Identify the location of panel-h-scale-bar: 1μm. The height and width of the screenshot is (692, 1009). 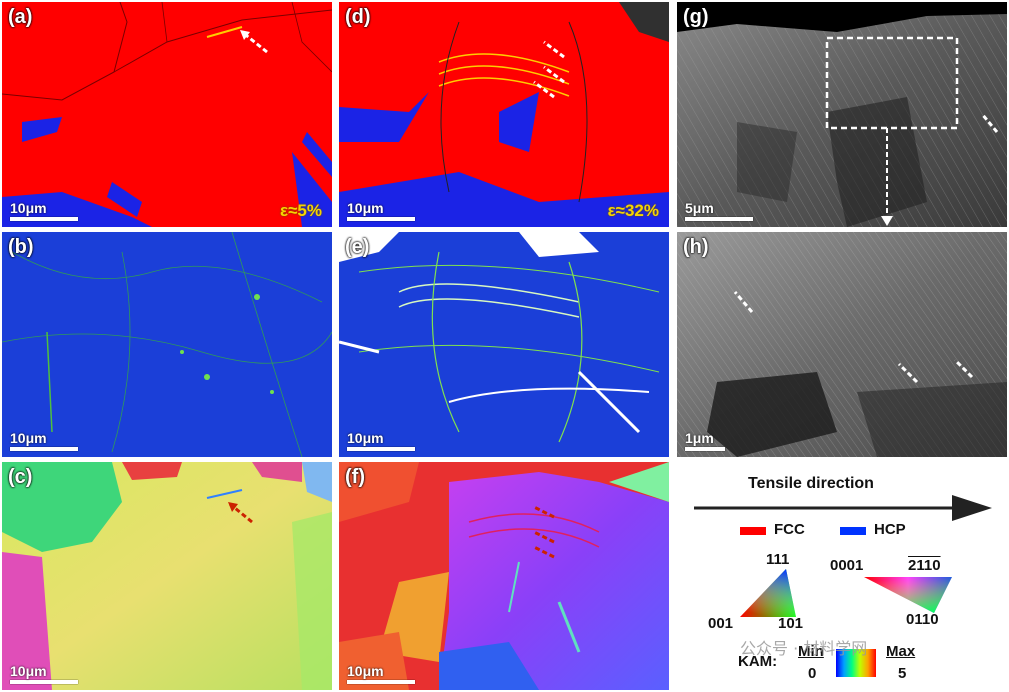
(705, 440).